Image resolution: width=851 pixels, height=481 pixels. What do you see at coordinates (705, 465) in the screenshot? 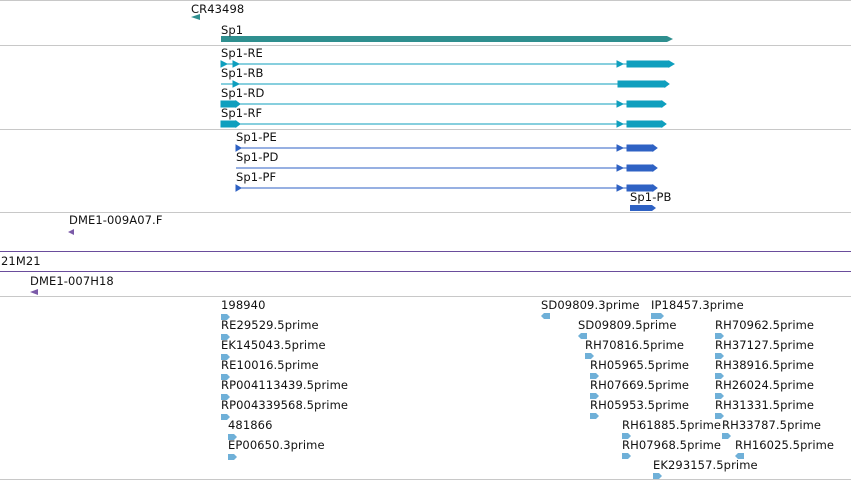
I see `est-label: EK293157.5prime` at bounding box center [705, 465].